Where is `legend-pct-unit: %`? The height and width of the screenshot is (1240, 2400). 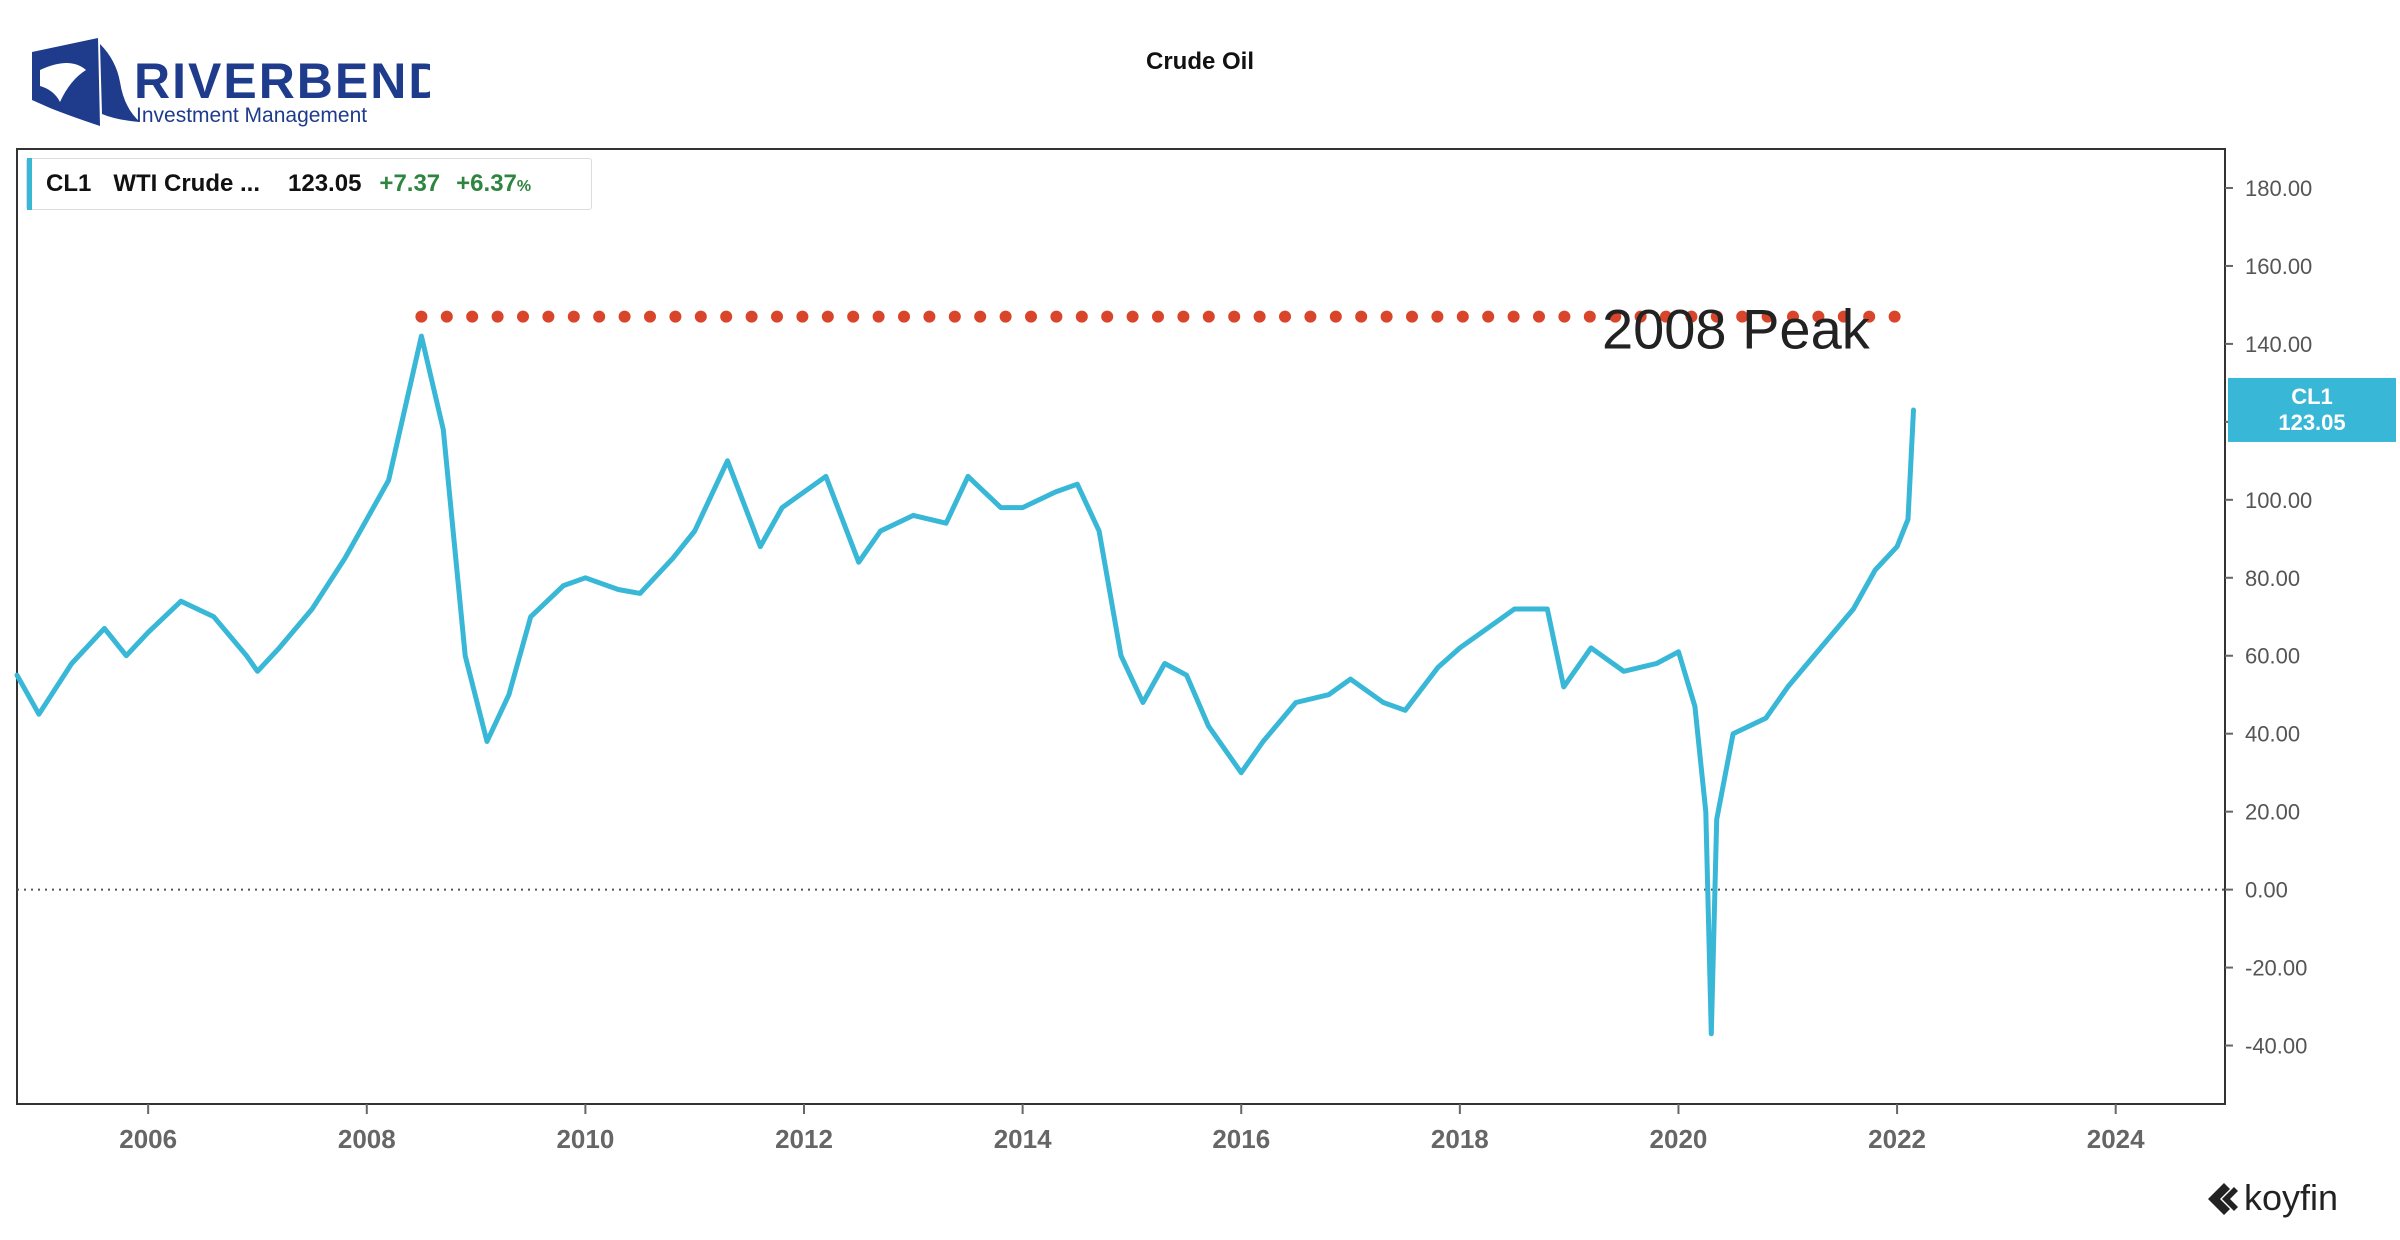 legend-pct-unit: % is located at coordinates (524, 186).